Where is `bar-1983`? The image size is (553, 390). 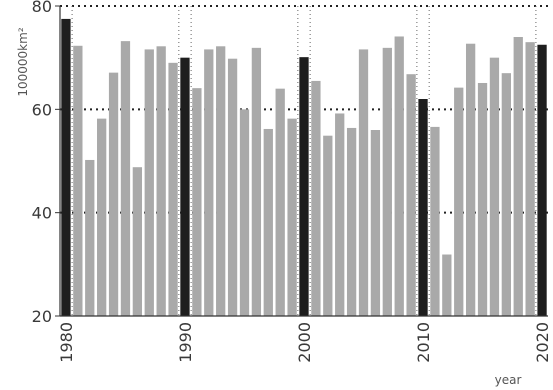
bar-1983 is located at coordinates (102, 217).